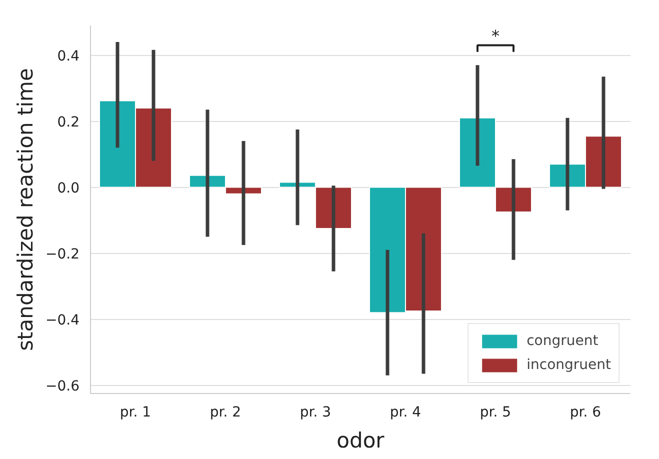  What do you see at coordinates (68, 56) in the screenshot?
I see `y-tick-label: 0.4` at bounding box center [68, 56].